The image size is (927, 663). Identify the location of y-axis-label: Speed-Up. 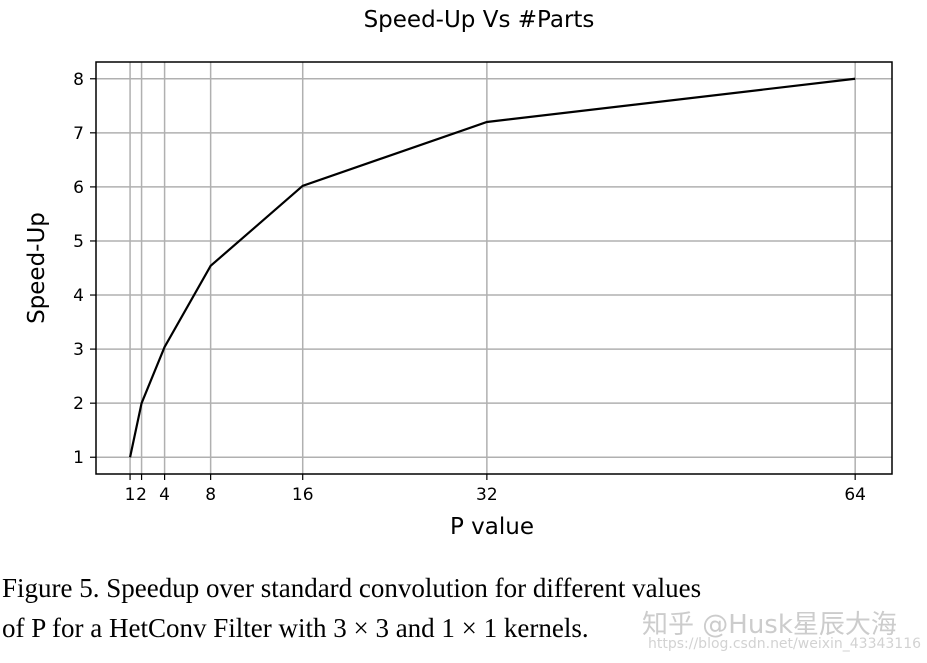
(37, 268).